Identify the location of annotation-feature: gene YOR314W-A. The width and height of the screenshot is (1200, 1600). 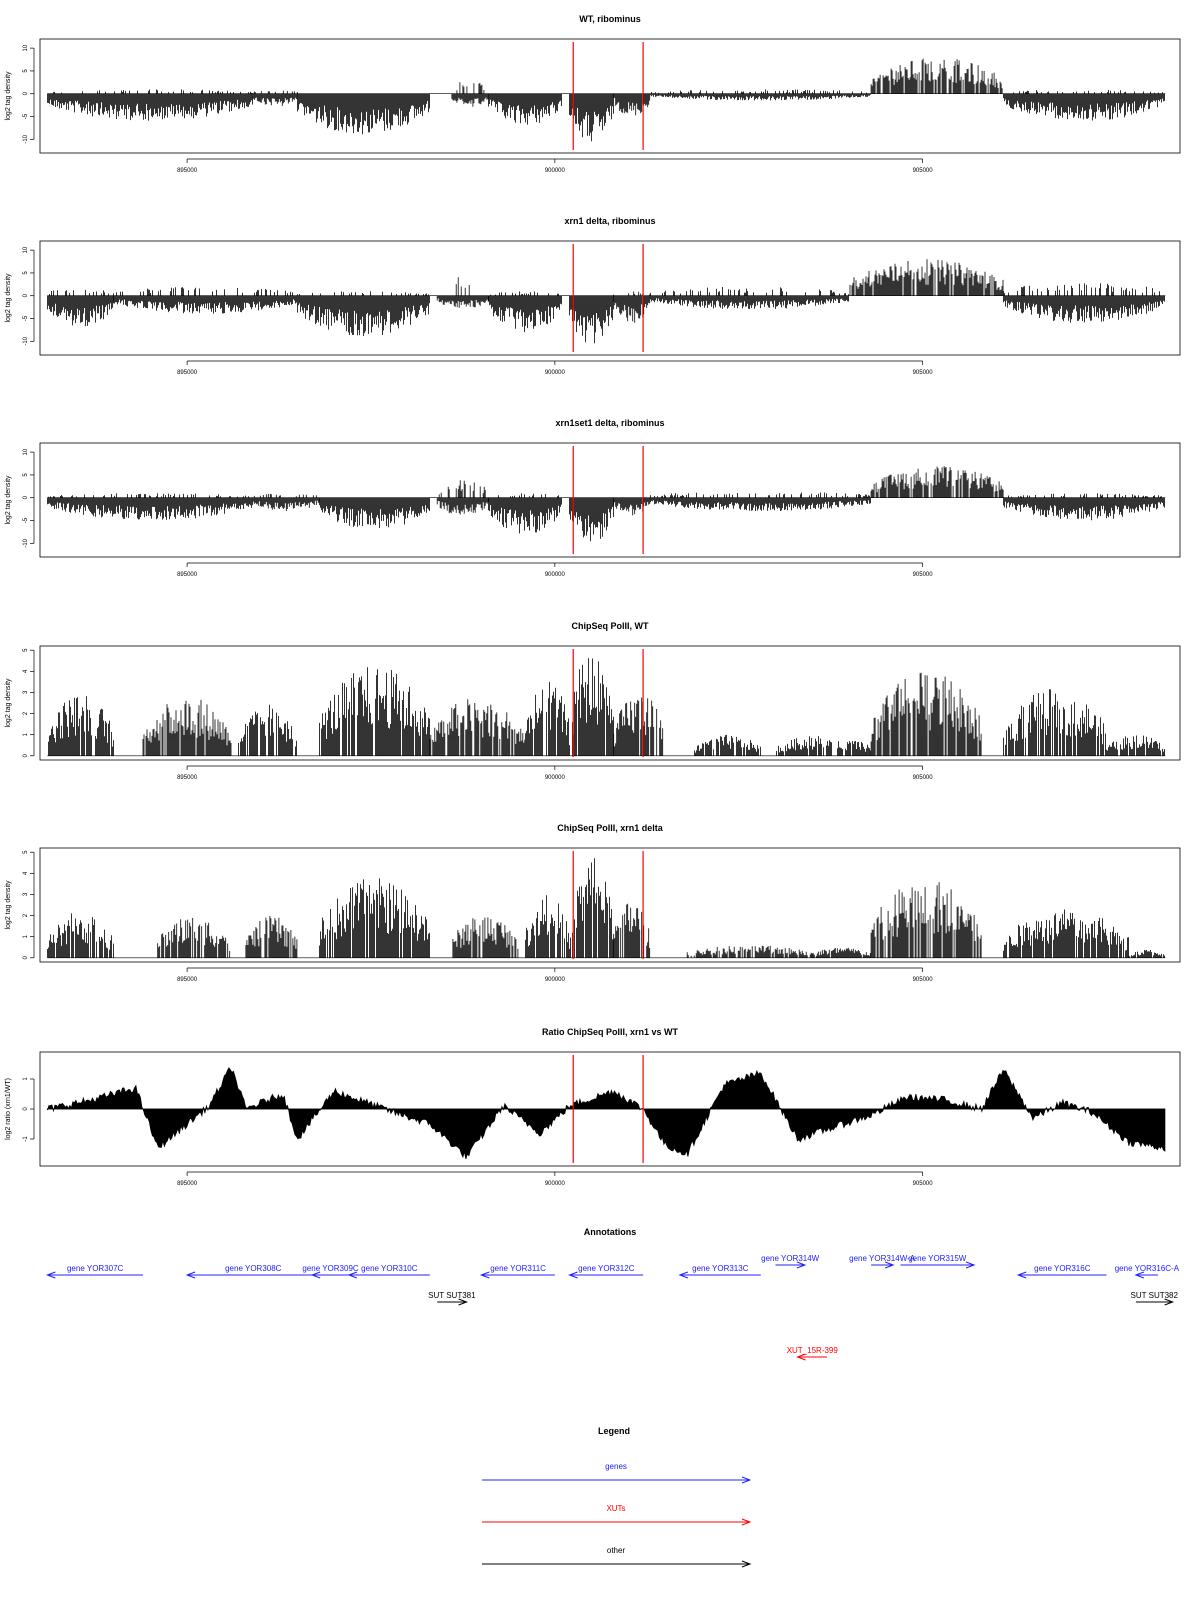
(882, 1261).